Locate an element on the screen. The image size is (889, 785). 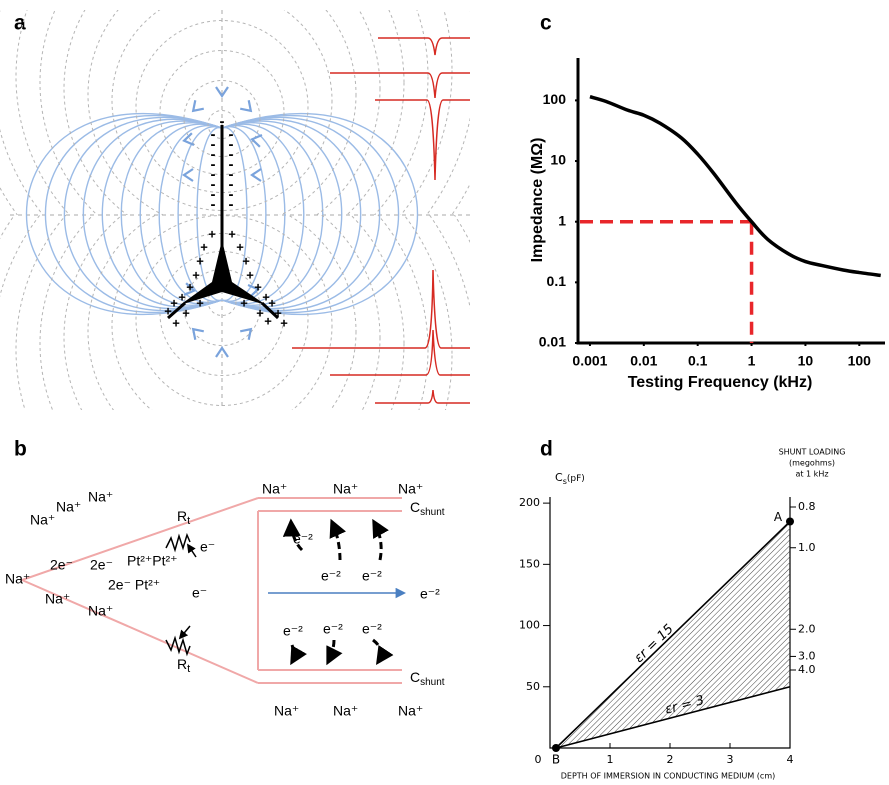
label-part: s is located at coordinates (565, 481).